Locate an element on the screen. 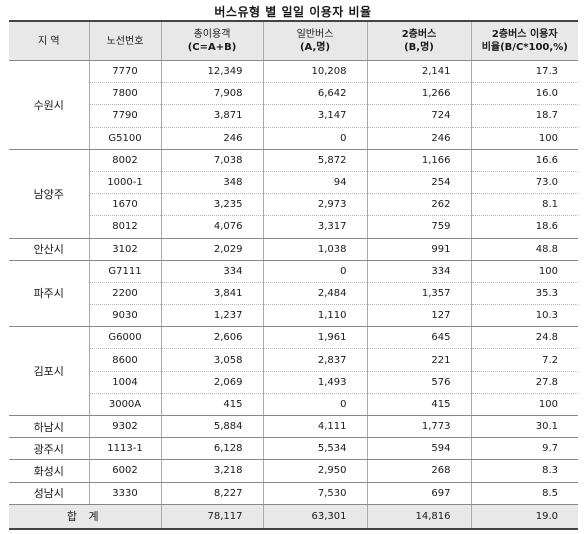  route-cell: 9030 is located at coordinates (124, 316).